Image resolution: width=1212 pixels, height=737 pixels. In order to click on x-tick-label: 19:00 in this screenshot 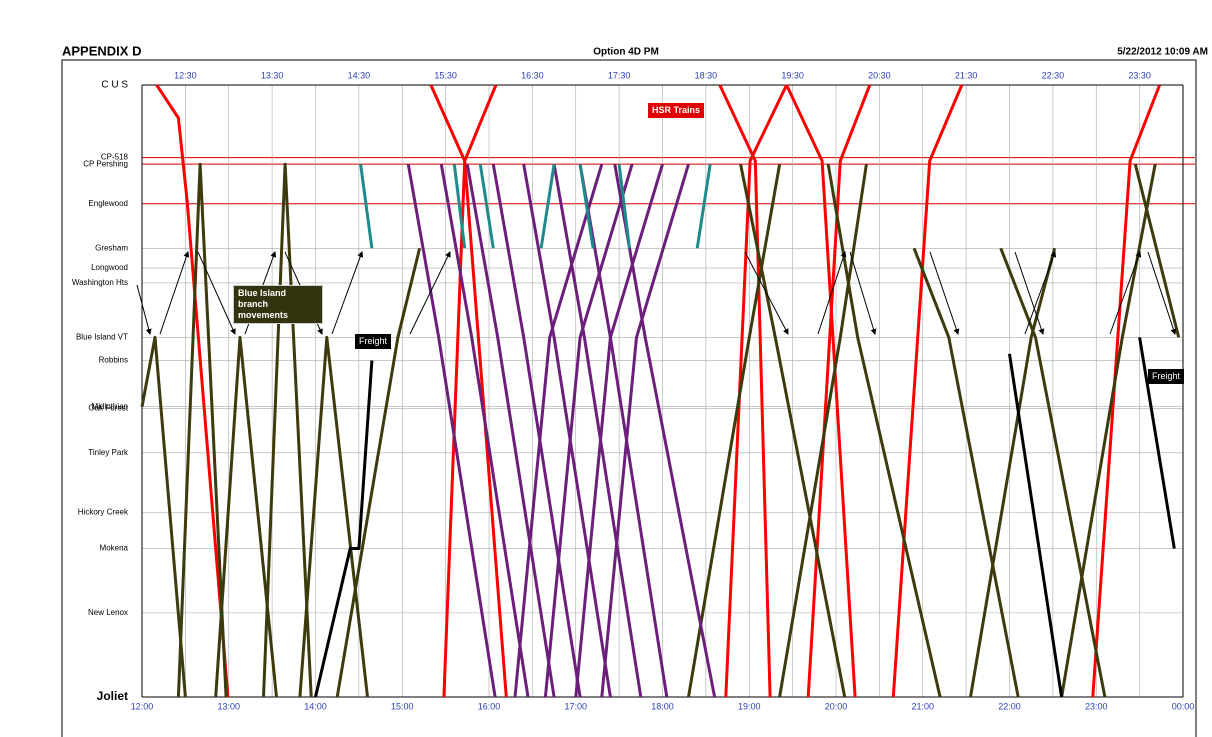, I will do `click(749, 706)`.